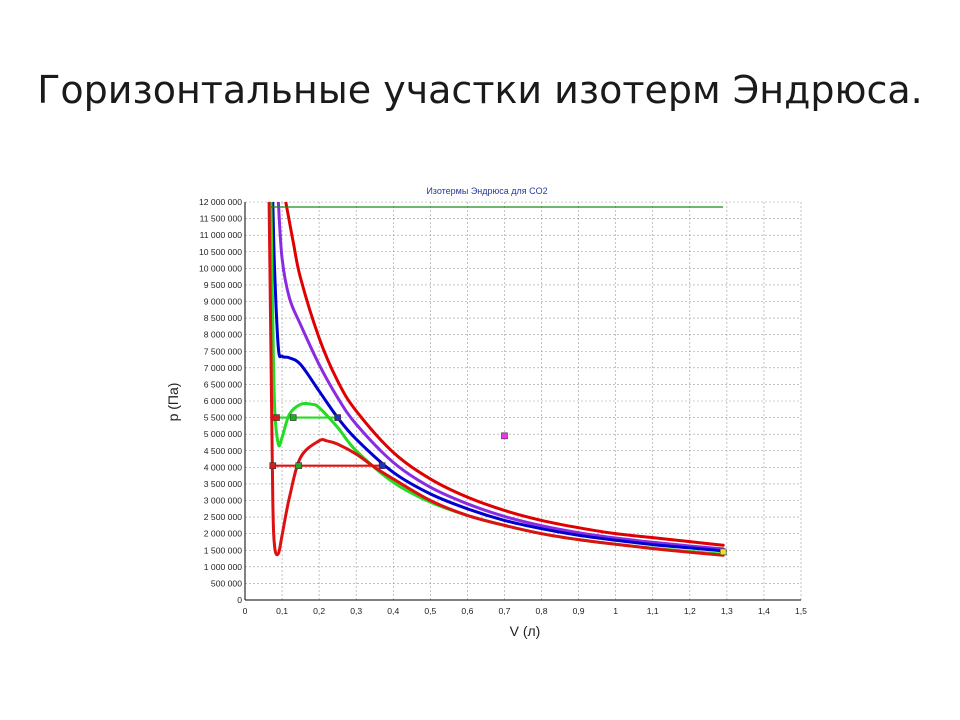 The height and width of the screenshot is (720, 960). What do you see at coordinates (223, 302) in the screenshot?
I see `y-tick-label: 9 000 000` at bounding box center [223, 302].